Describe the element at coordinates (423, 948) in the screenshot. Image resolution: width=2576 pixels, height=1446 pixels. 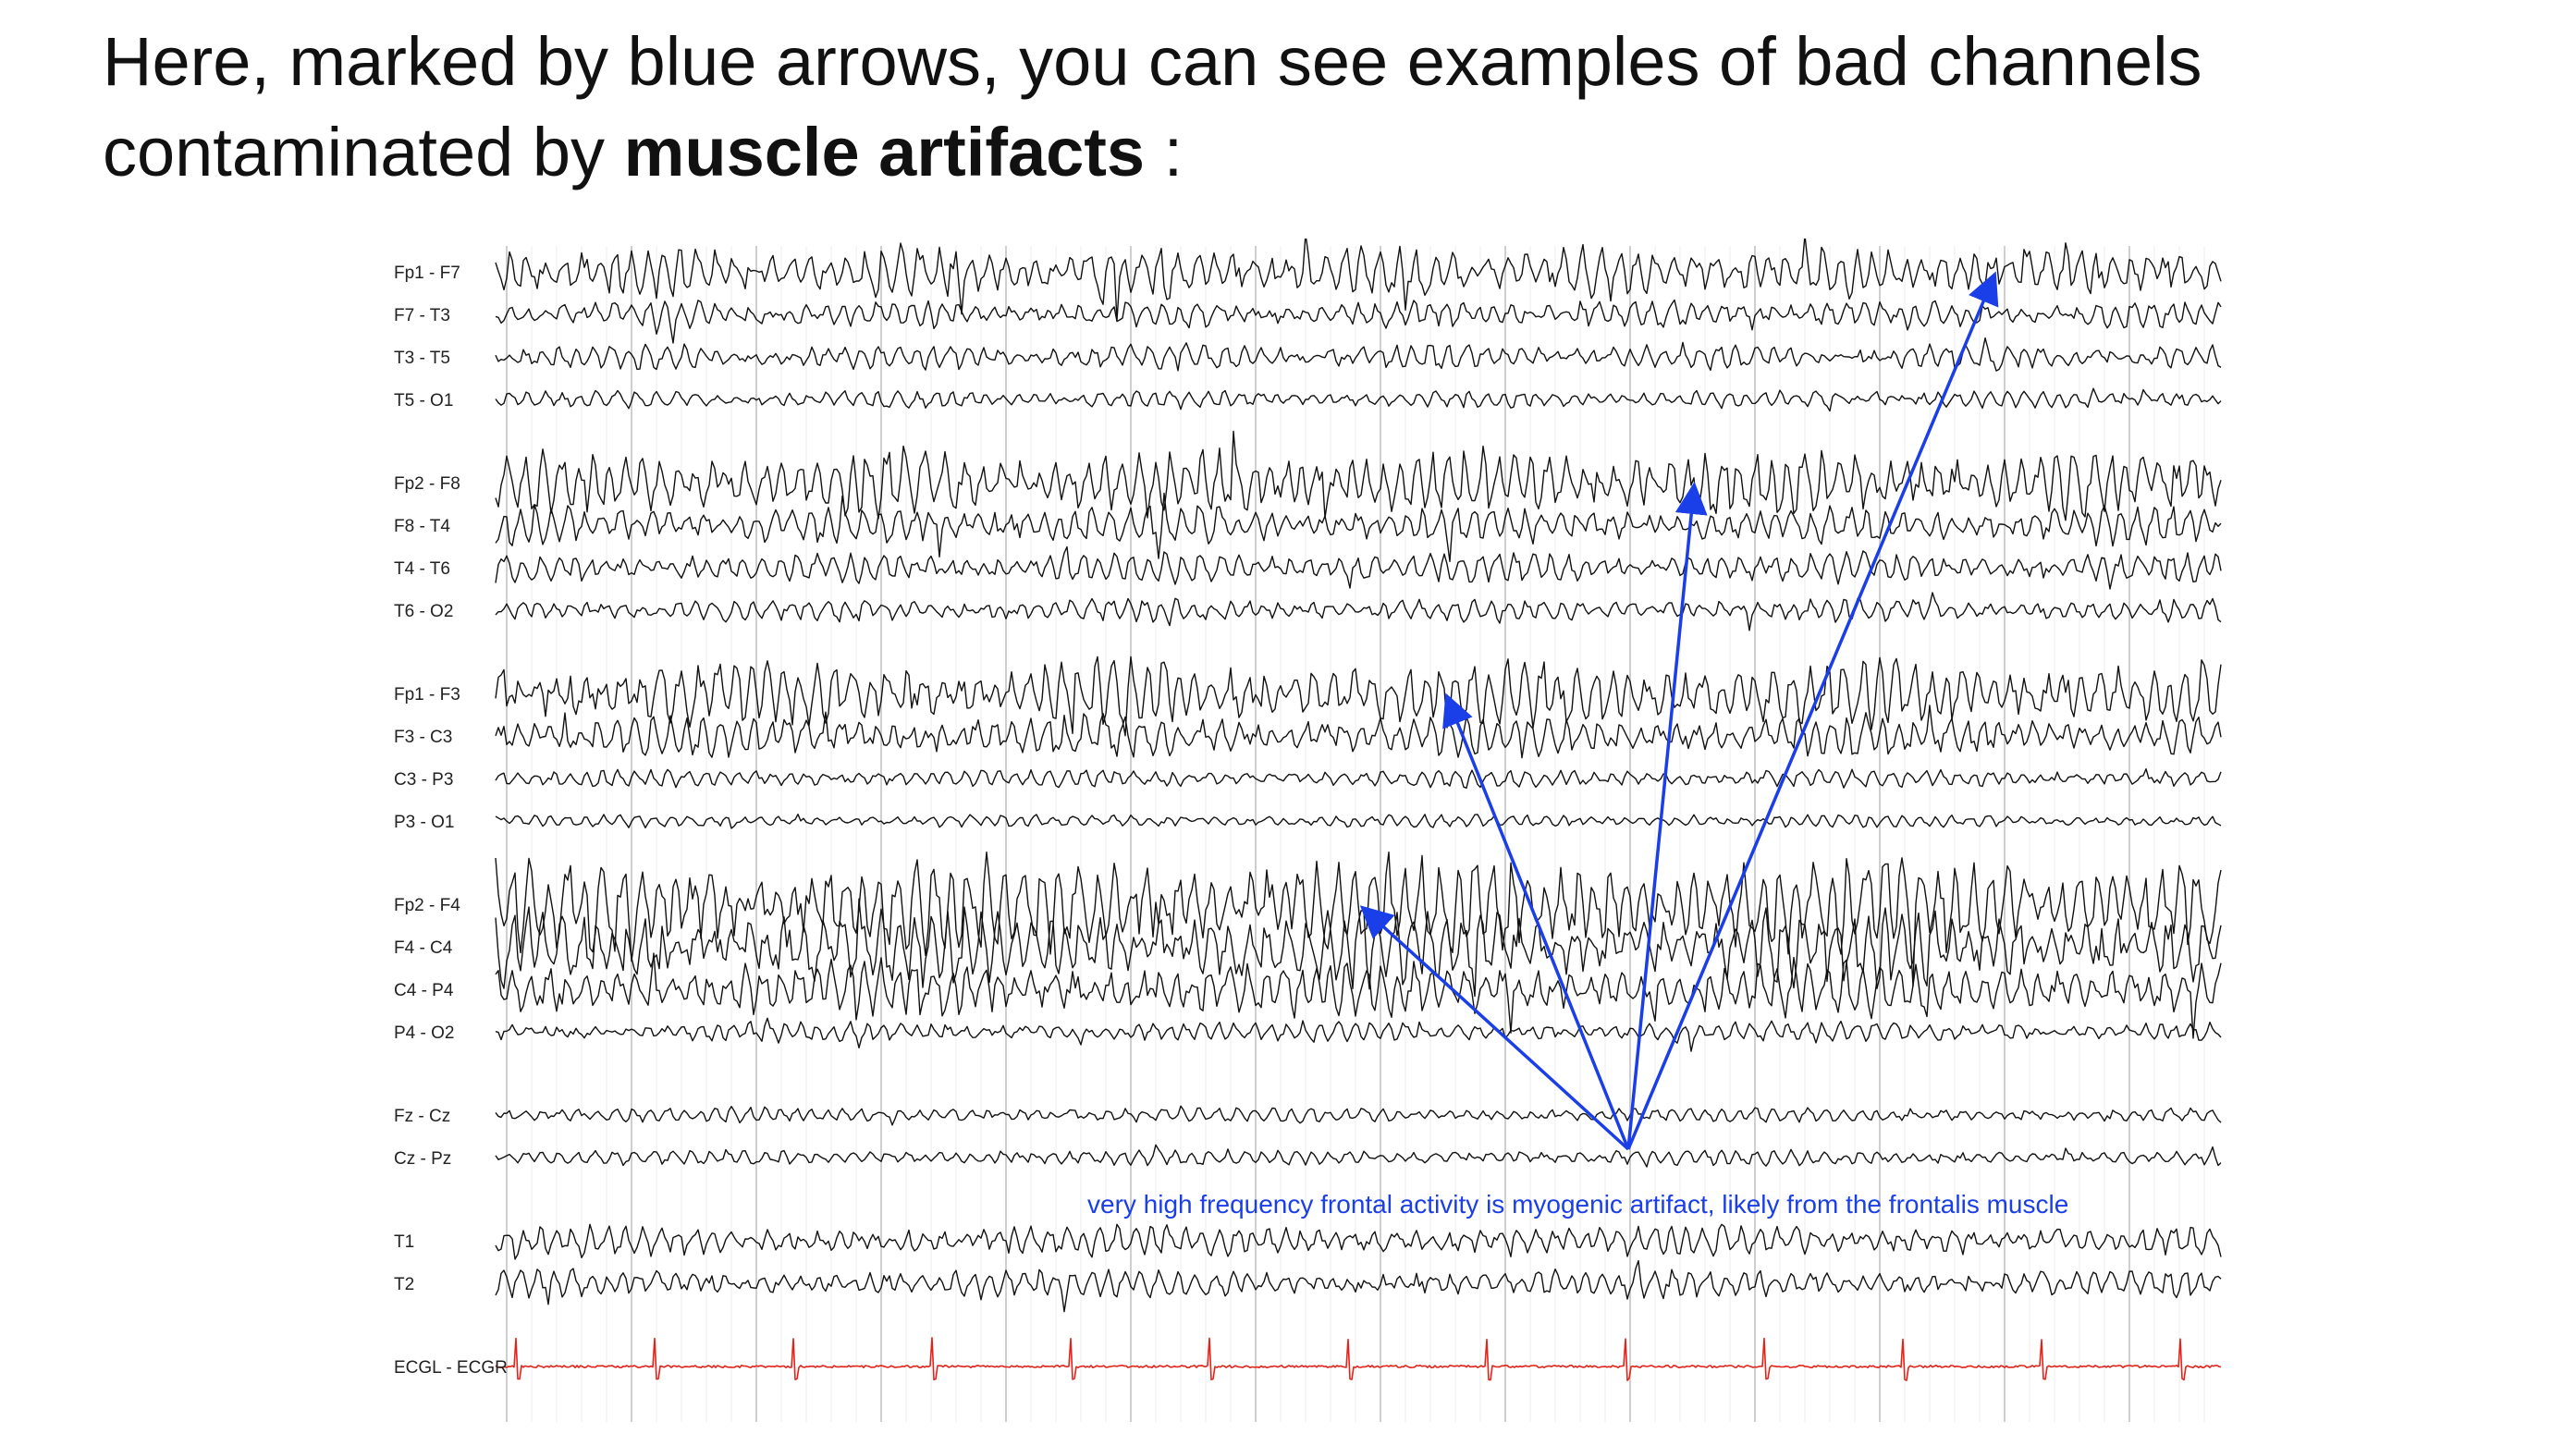
I see `channel-label: F4 - C4` at that location.